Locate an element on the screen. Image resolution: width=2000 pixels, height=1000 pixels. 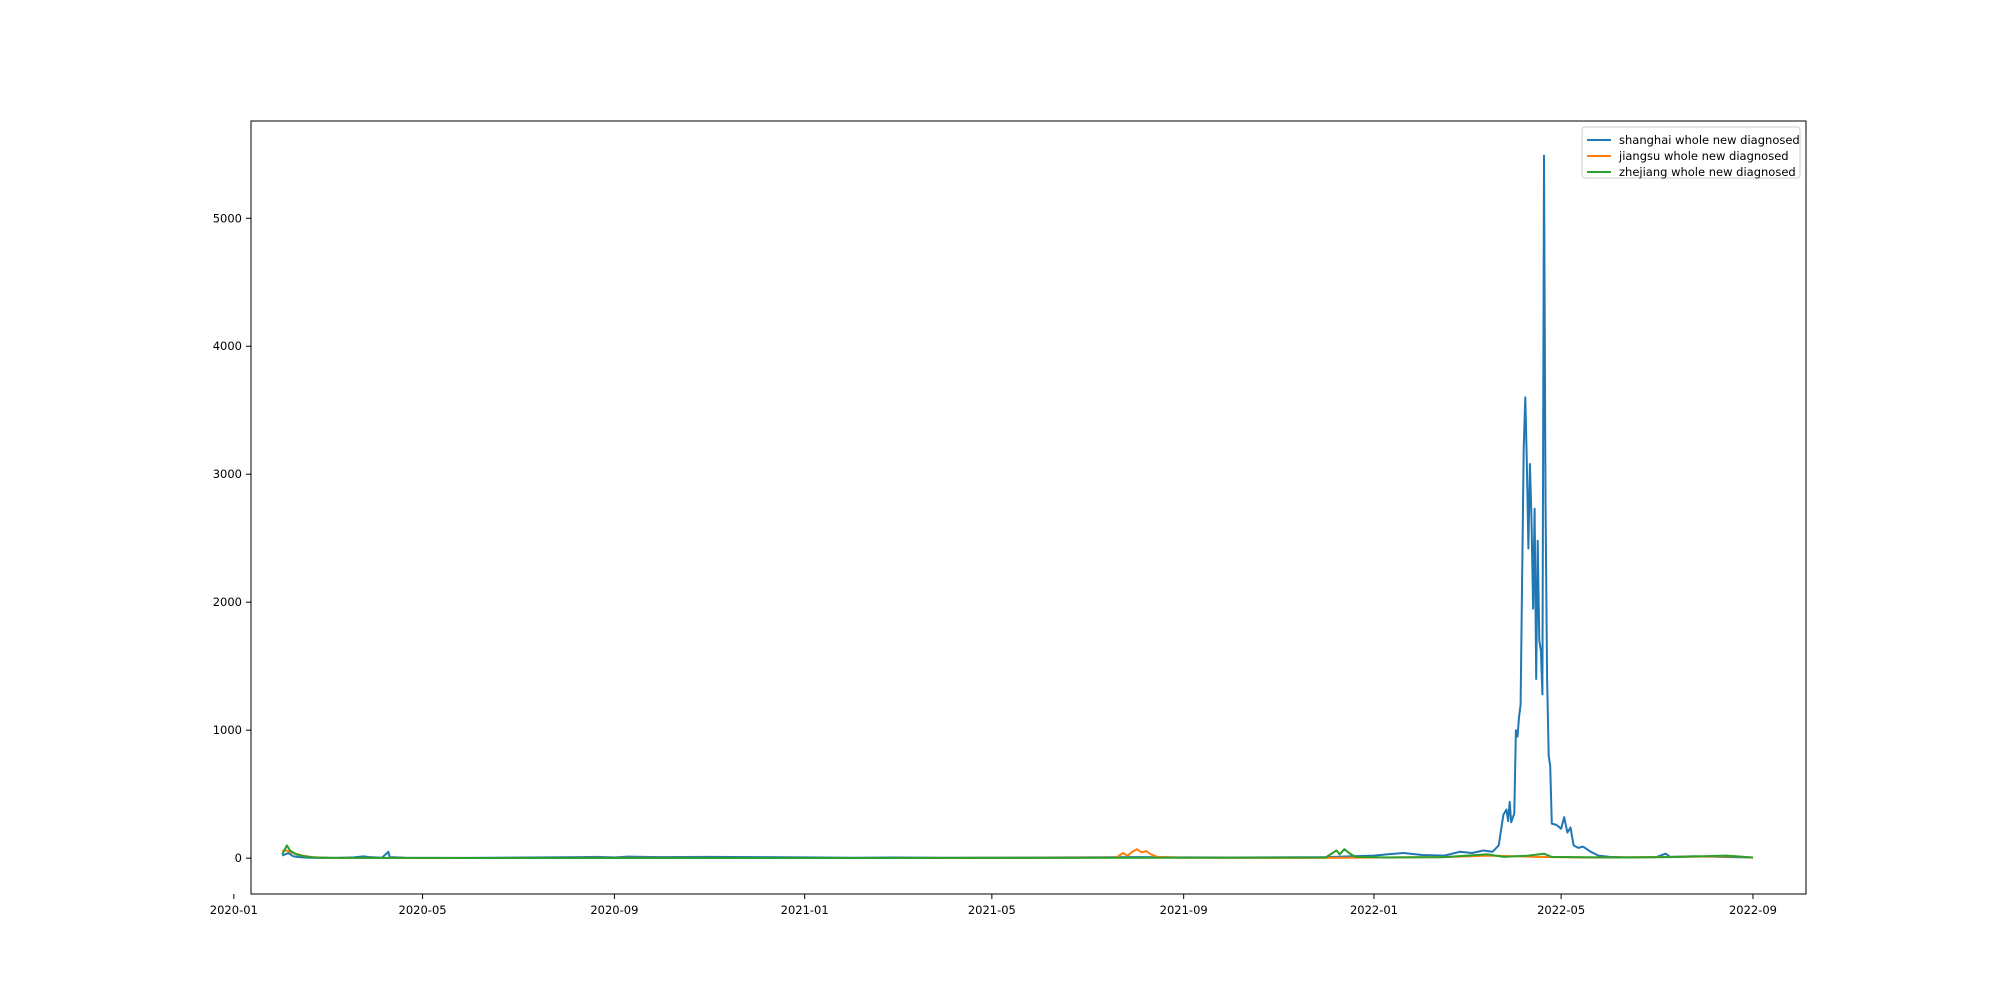
x-tick-label: 2020-05 is located at coordinates (423, 910).